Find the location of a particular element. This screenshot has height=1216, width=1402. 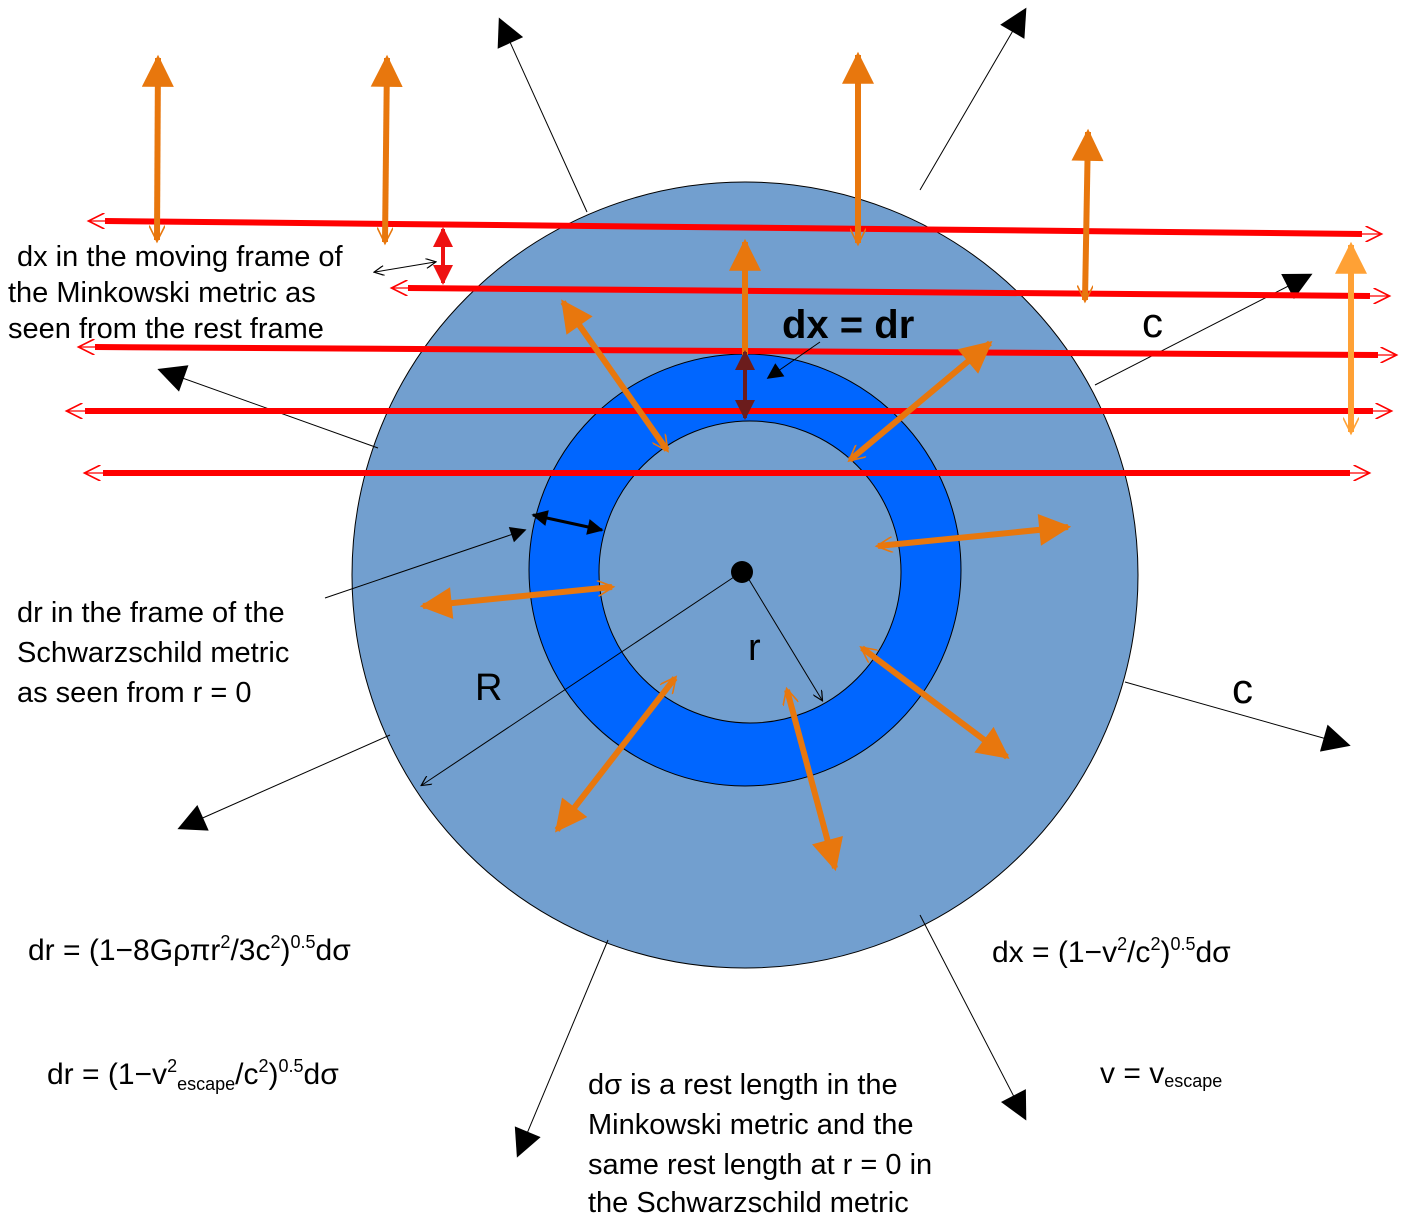

formula-dr-escape: dr = (1−v2escape/c2)0.5dσ is located at coordinates (193, 1075).